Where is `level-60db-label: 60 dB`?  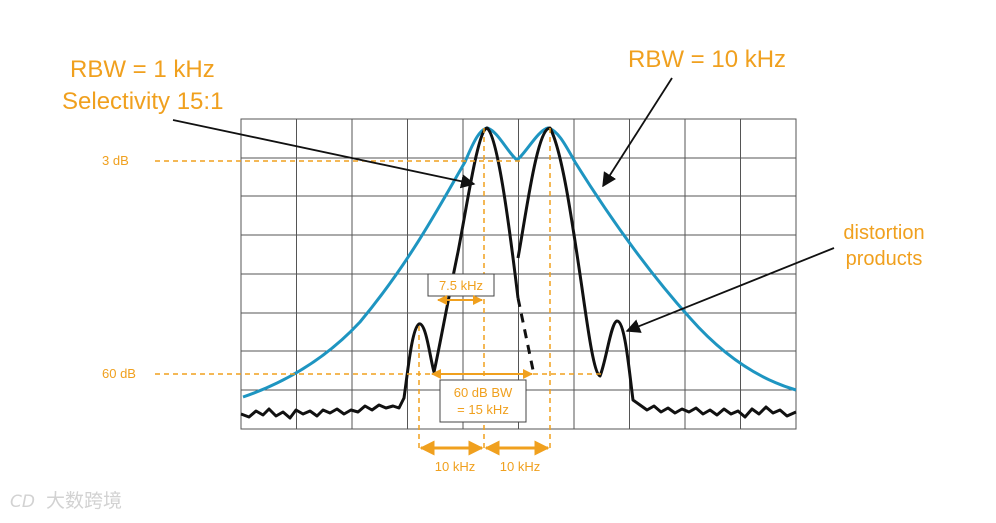
level-60db-label: 60 dB is located at coordinates (119, 373).